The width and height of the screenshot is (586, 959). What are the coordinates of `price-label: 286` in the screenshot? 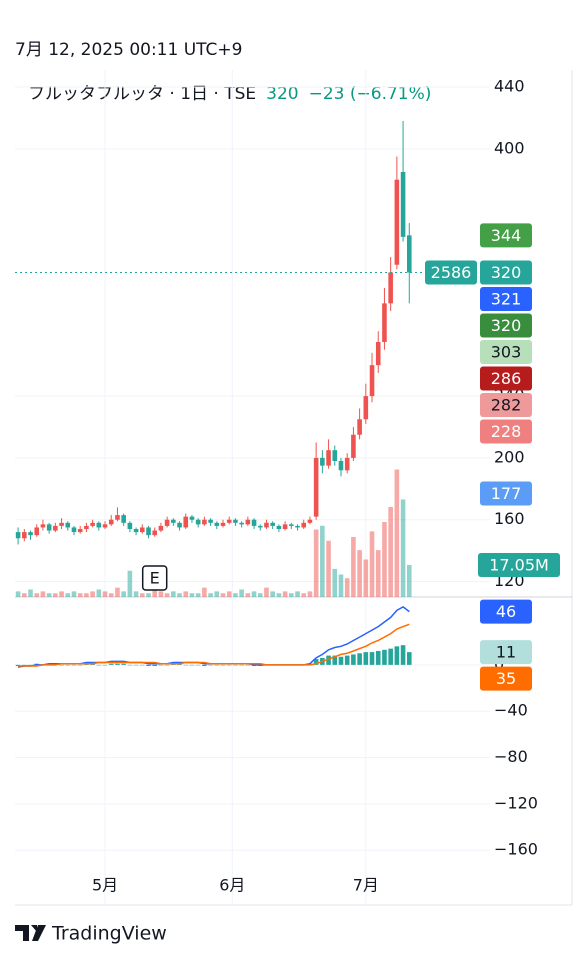 It's located at (506, 378).